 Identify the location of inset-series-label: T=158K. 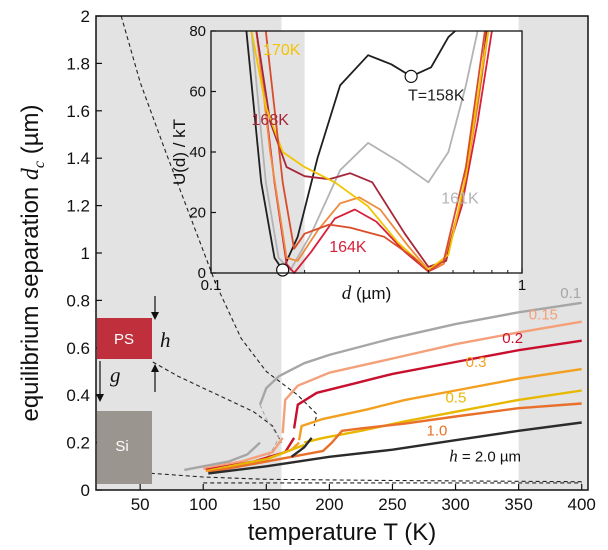
(436, 96).